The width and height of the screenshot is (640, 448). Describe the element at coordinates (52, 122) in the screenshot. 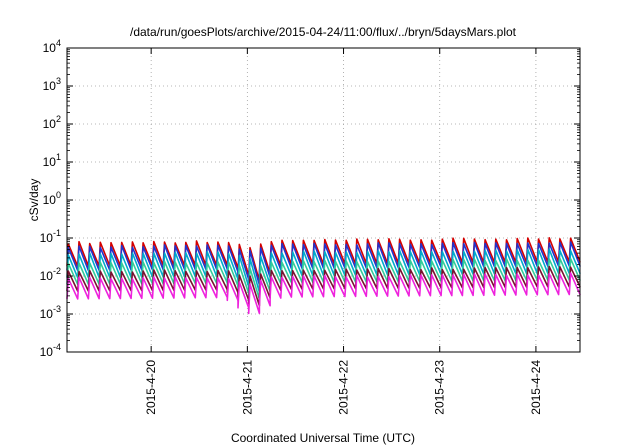

I see `y-tick-label: 10²` at that location.